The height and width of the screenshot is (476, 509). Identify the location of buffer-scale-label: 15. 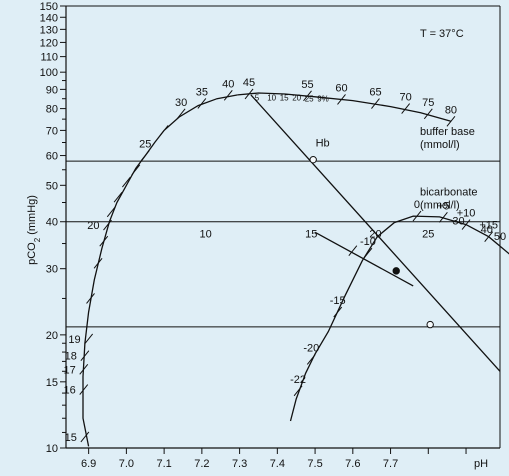
(284, 98).